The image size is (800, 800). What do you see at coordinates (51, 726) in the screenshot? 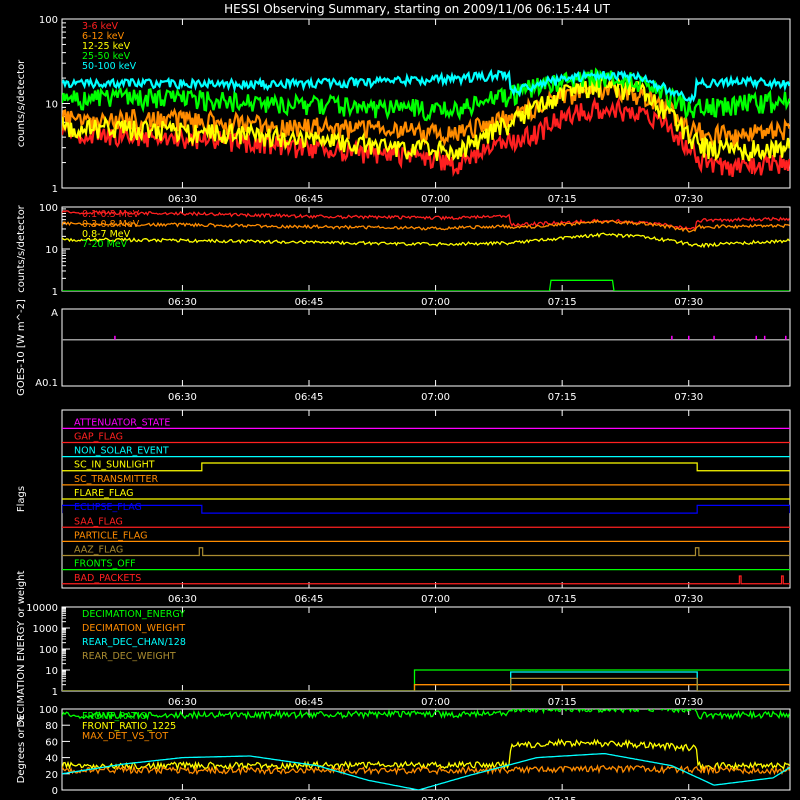
I see `y-tick-label: 80` at bounding box center [51, 726].